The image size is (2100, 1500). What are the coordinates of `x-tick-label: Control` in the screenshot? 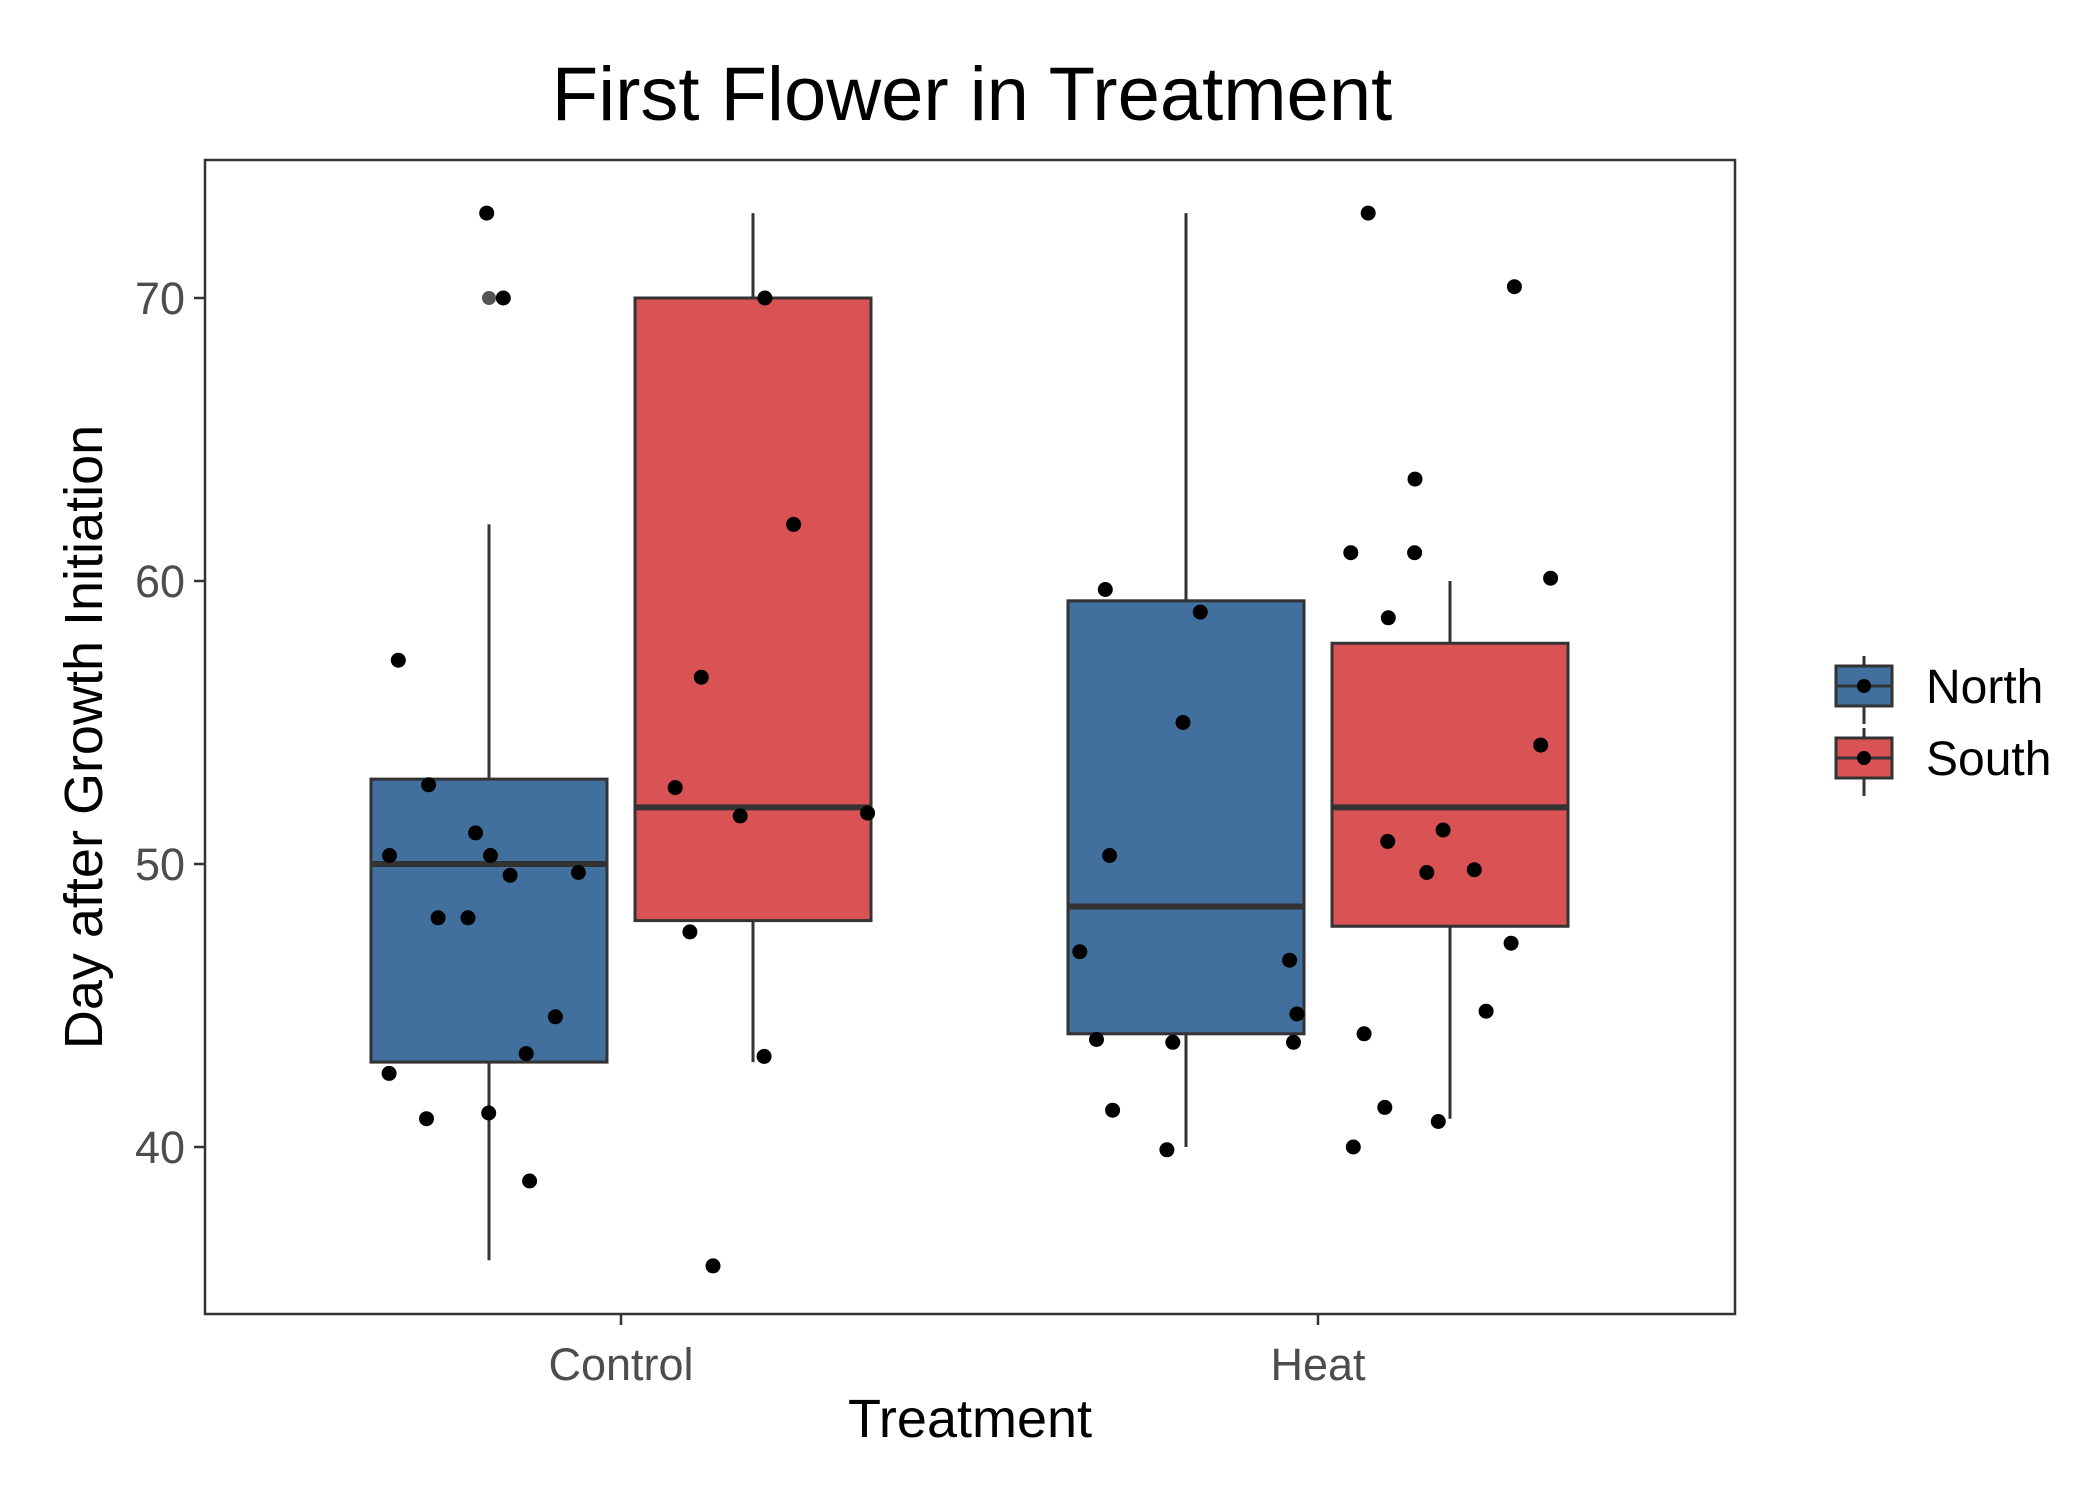 It's located at (620, 1364).